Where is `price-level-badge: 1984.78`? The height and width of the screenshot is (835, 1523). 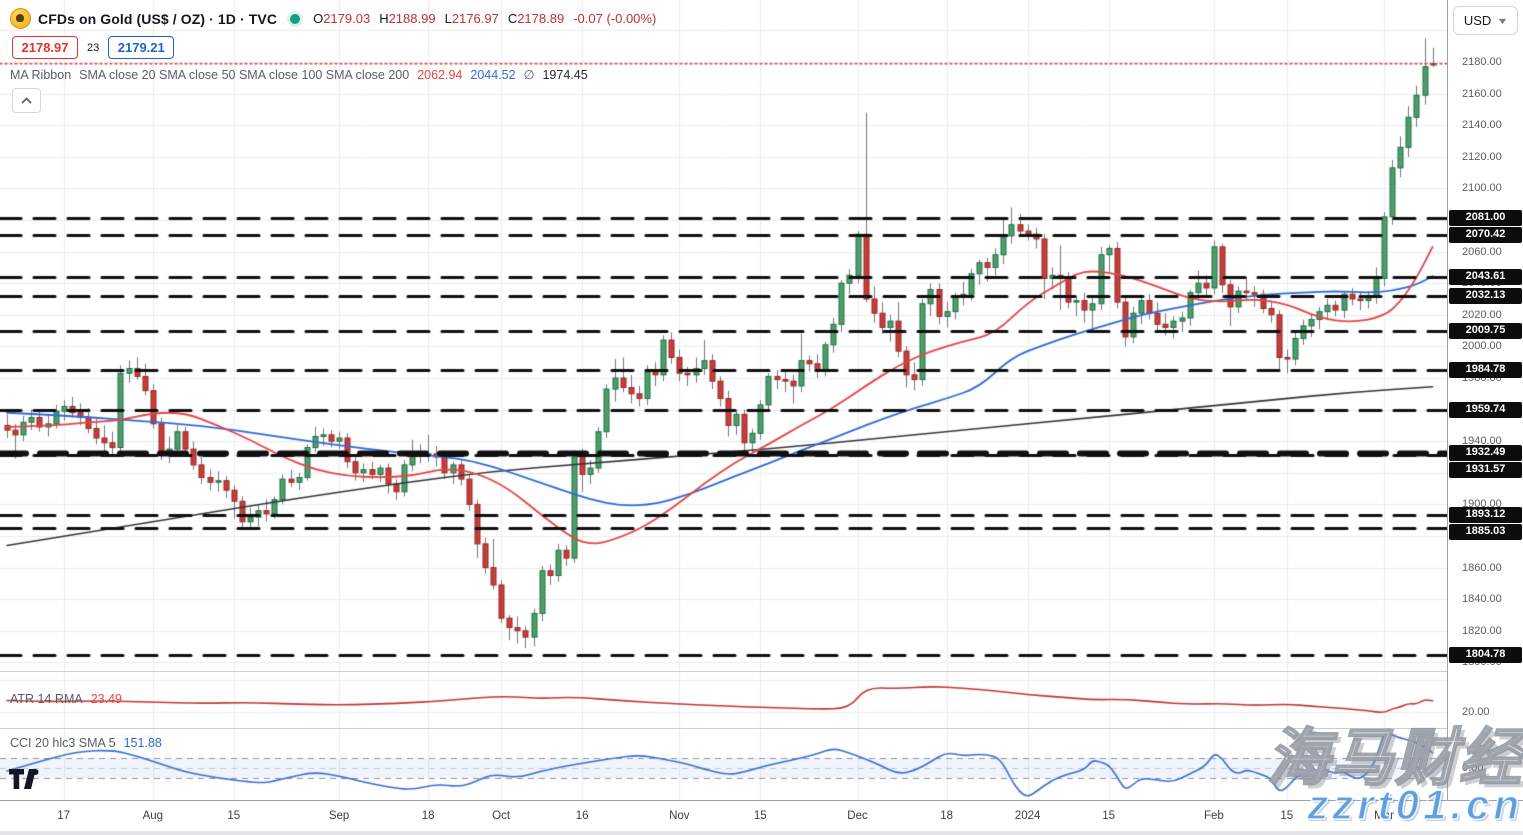
price-level-badge: 1984.78 is located at coordinates (1485, 370).